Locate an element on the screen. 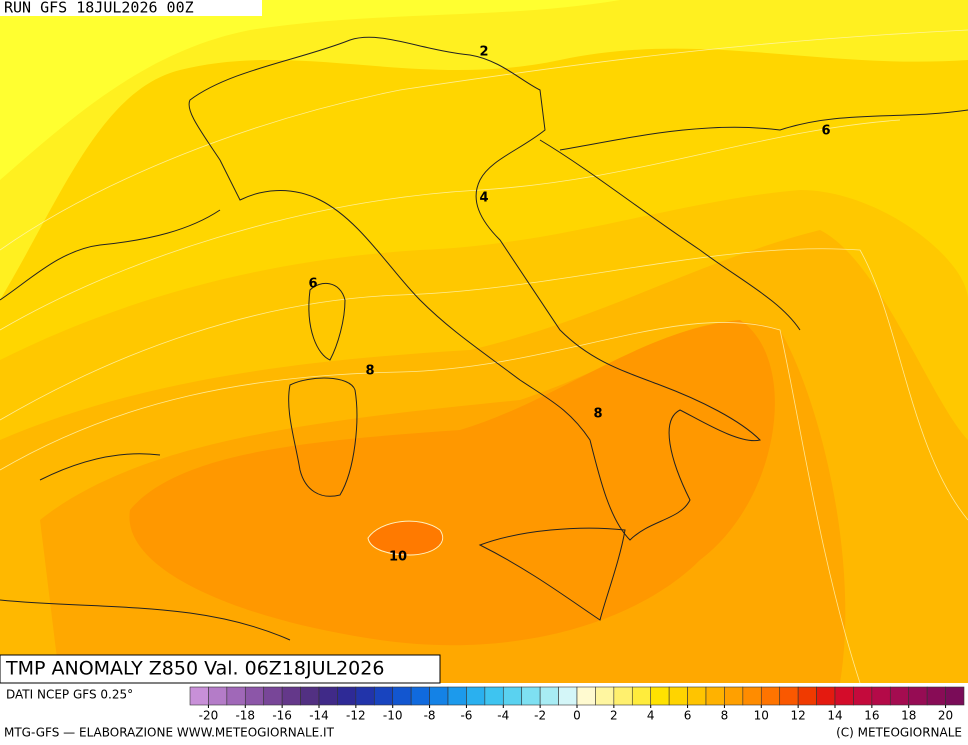  colorbar-tick-label: -14 is located at coordinates (319, 716).